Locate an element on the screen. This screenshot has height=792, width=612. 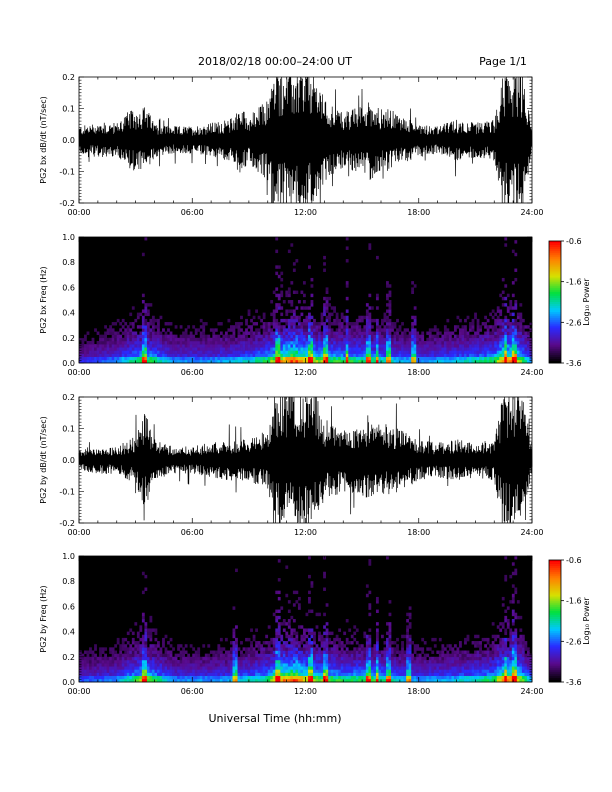
y-tick-label: -0.2 is located at coordinates (67, 523).